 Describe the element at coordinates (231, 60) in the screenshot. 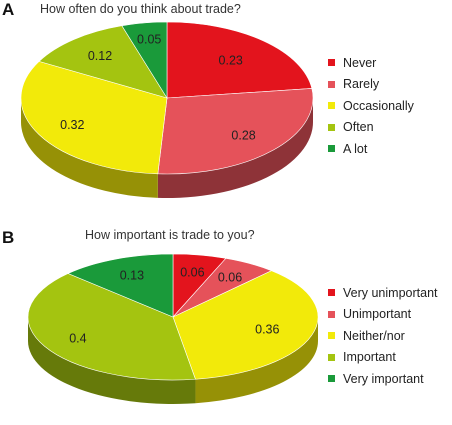

I see `data-label: 0.23` at that location.